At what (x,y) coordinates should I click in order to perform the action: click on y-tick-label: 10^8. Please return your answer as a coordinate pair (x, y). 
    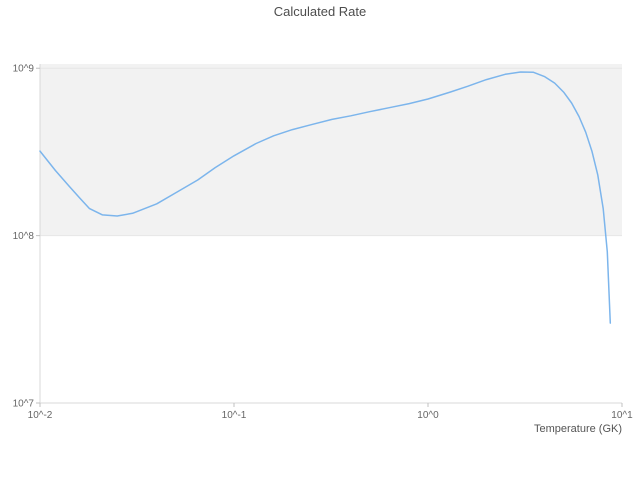
    Looking at the image, I should click on (24, 236).